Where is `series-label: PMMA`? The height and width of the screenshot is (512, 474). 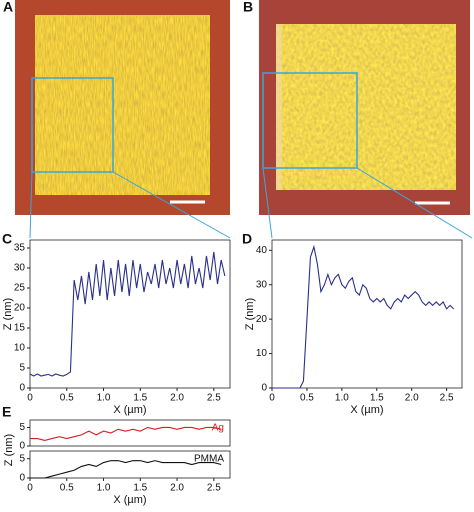
series-label: PMMA is located at coordinates (209, 459).